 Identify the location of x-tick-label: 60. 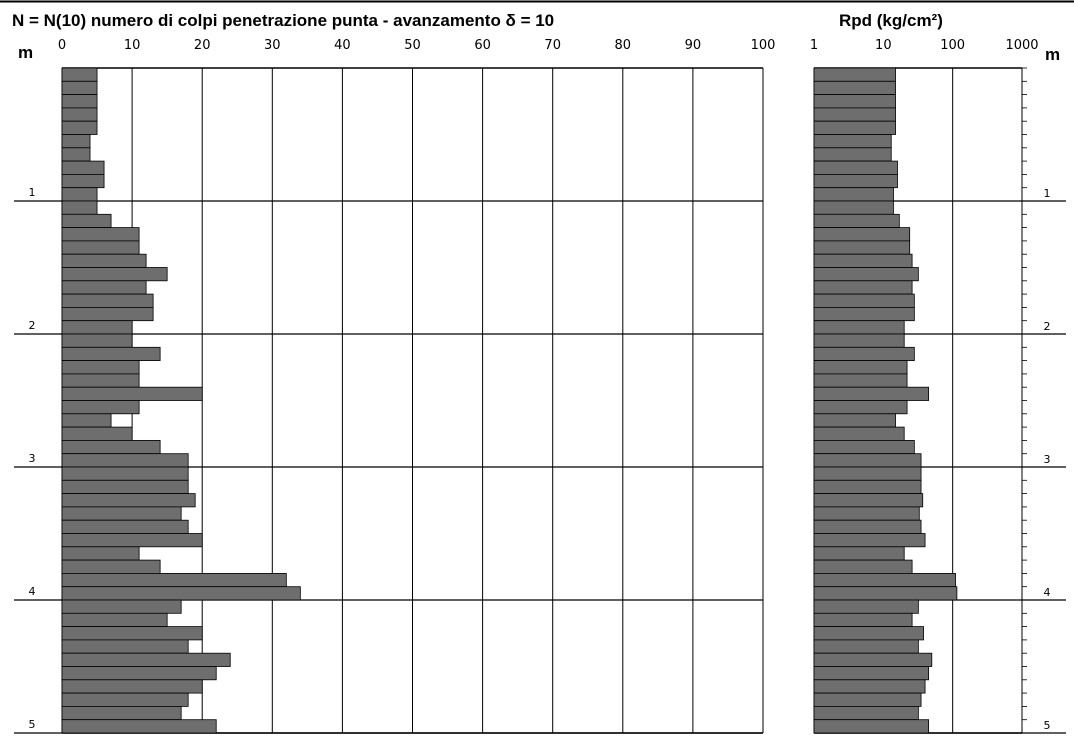
(482, 45).